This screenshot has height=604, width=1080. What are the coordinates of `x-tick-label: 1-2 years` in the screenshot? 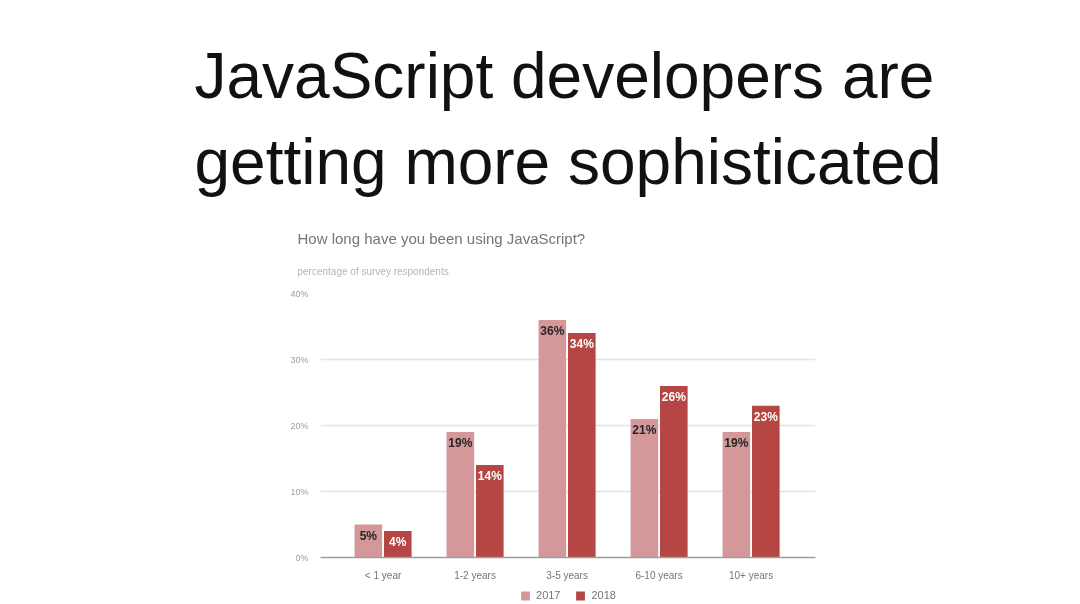 It's located at (475, 575).